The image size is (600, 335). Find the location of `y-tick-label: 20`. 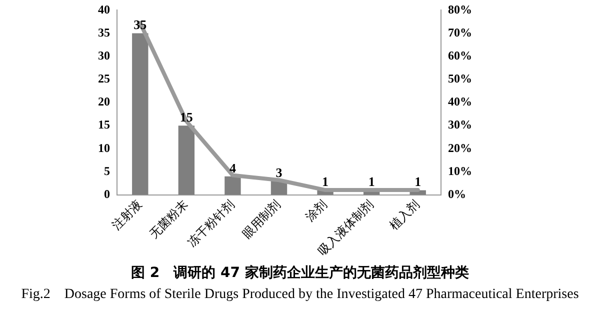

y-tick-label: 20 is located at coordinates (104, 101).